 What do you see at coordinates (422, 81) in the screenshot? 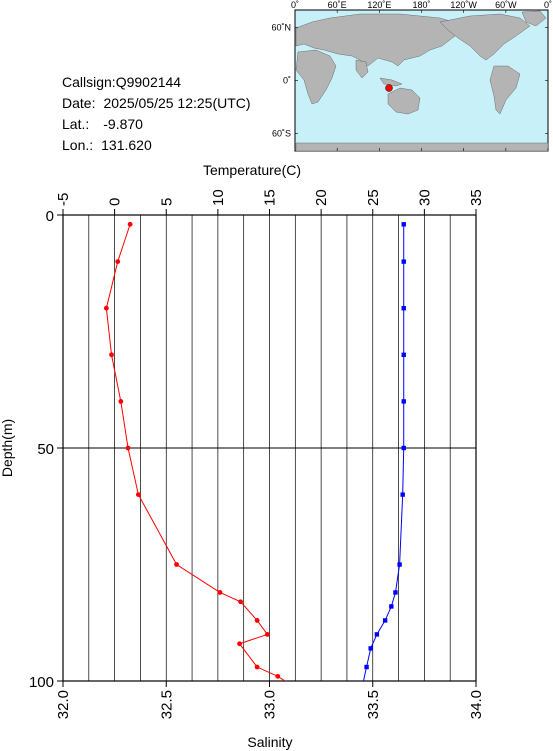
I see `map-land` at bounding box center [422, 81].